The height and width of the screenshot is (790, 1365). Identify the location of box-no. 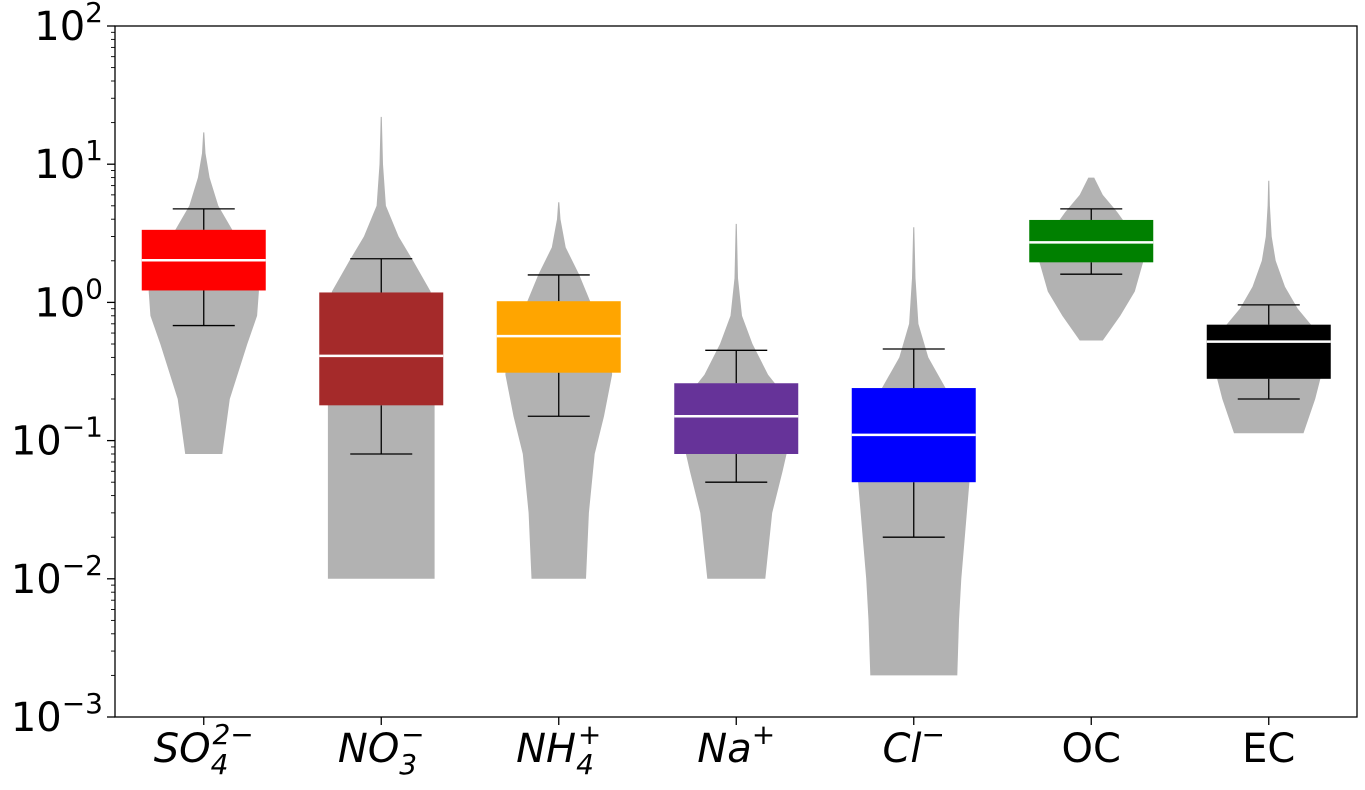
(381, 349).